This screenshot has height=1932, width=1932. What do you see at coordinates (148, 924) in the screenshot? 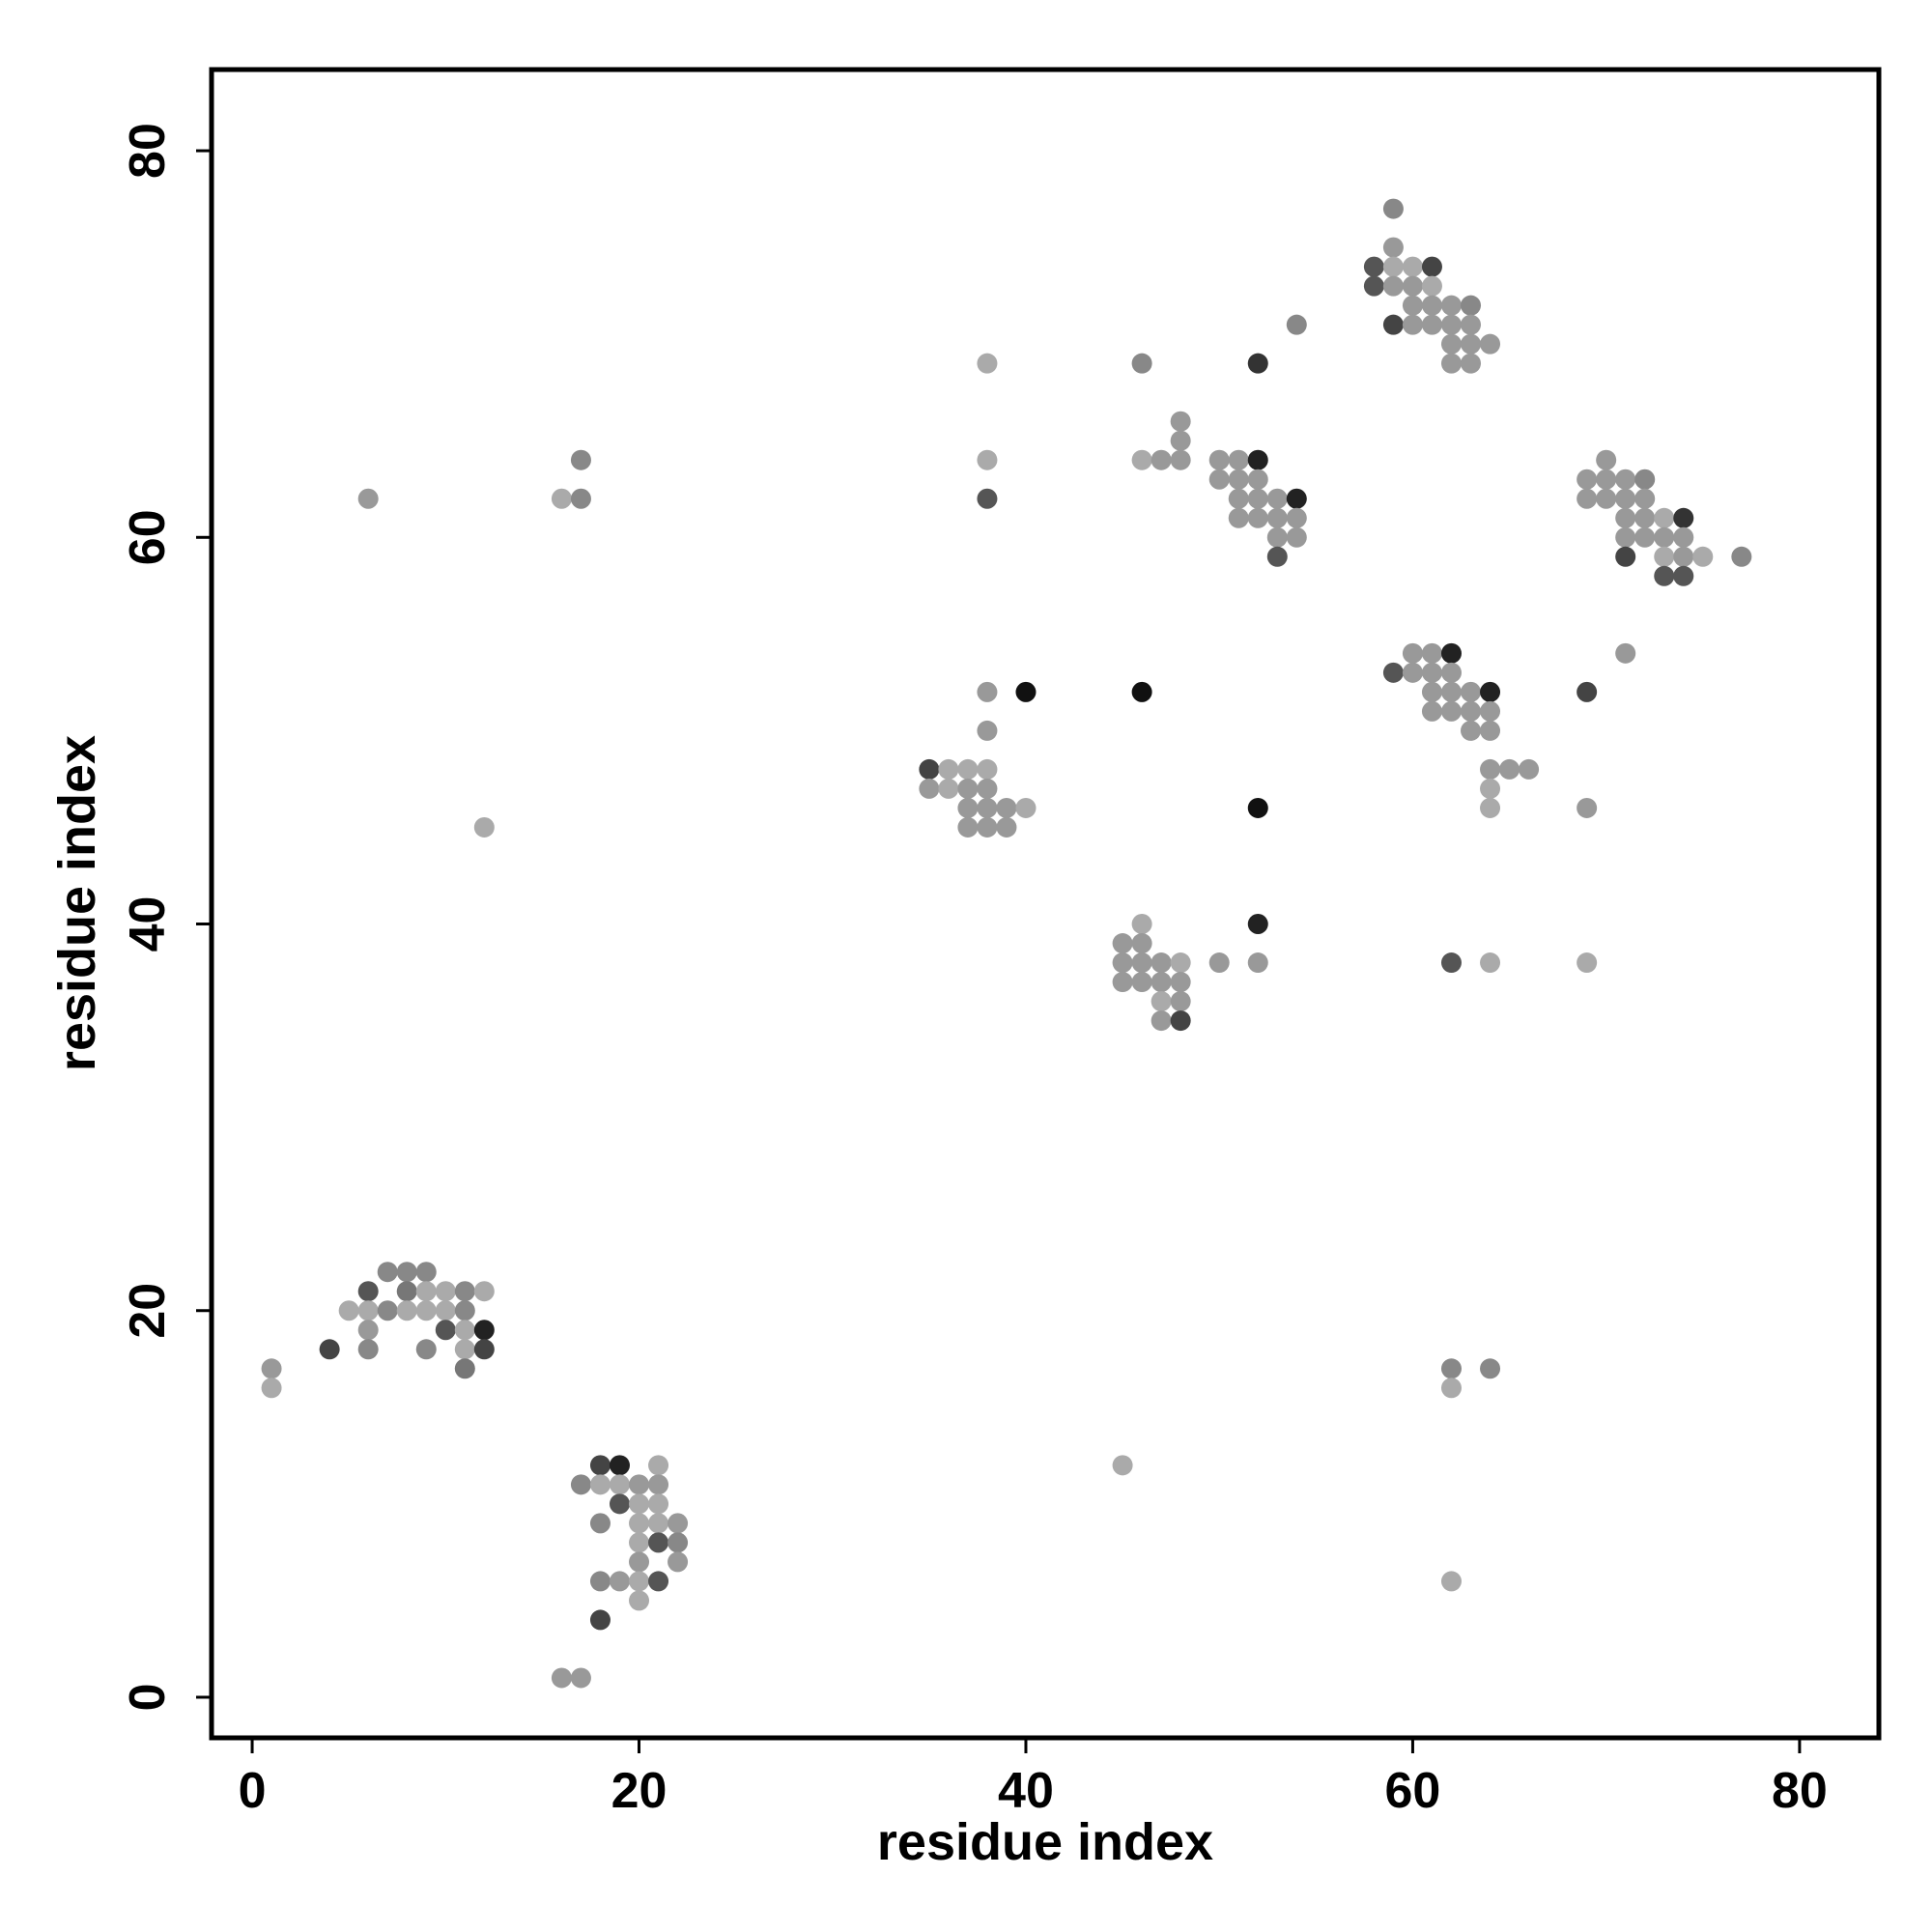
I see `y-tick-label: 40` at bounding box center [148, 924].